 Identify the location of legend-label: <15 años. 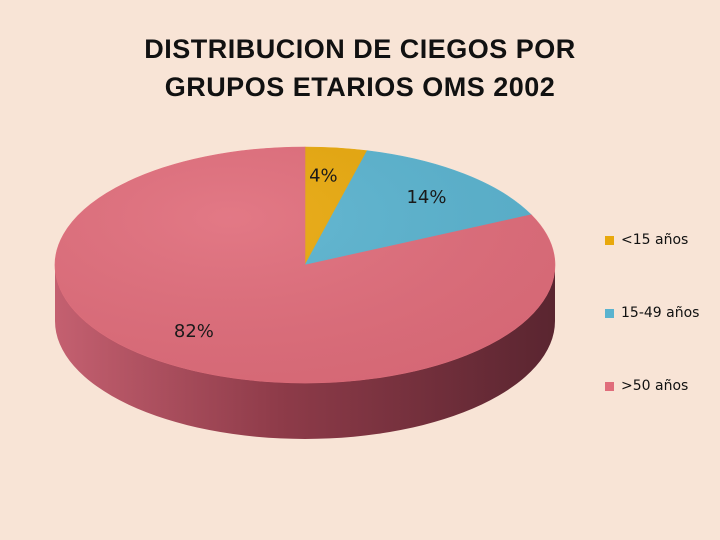
(655, 240).